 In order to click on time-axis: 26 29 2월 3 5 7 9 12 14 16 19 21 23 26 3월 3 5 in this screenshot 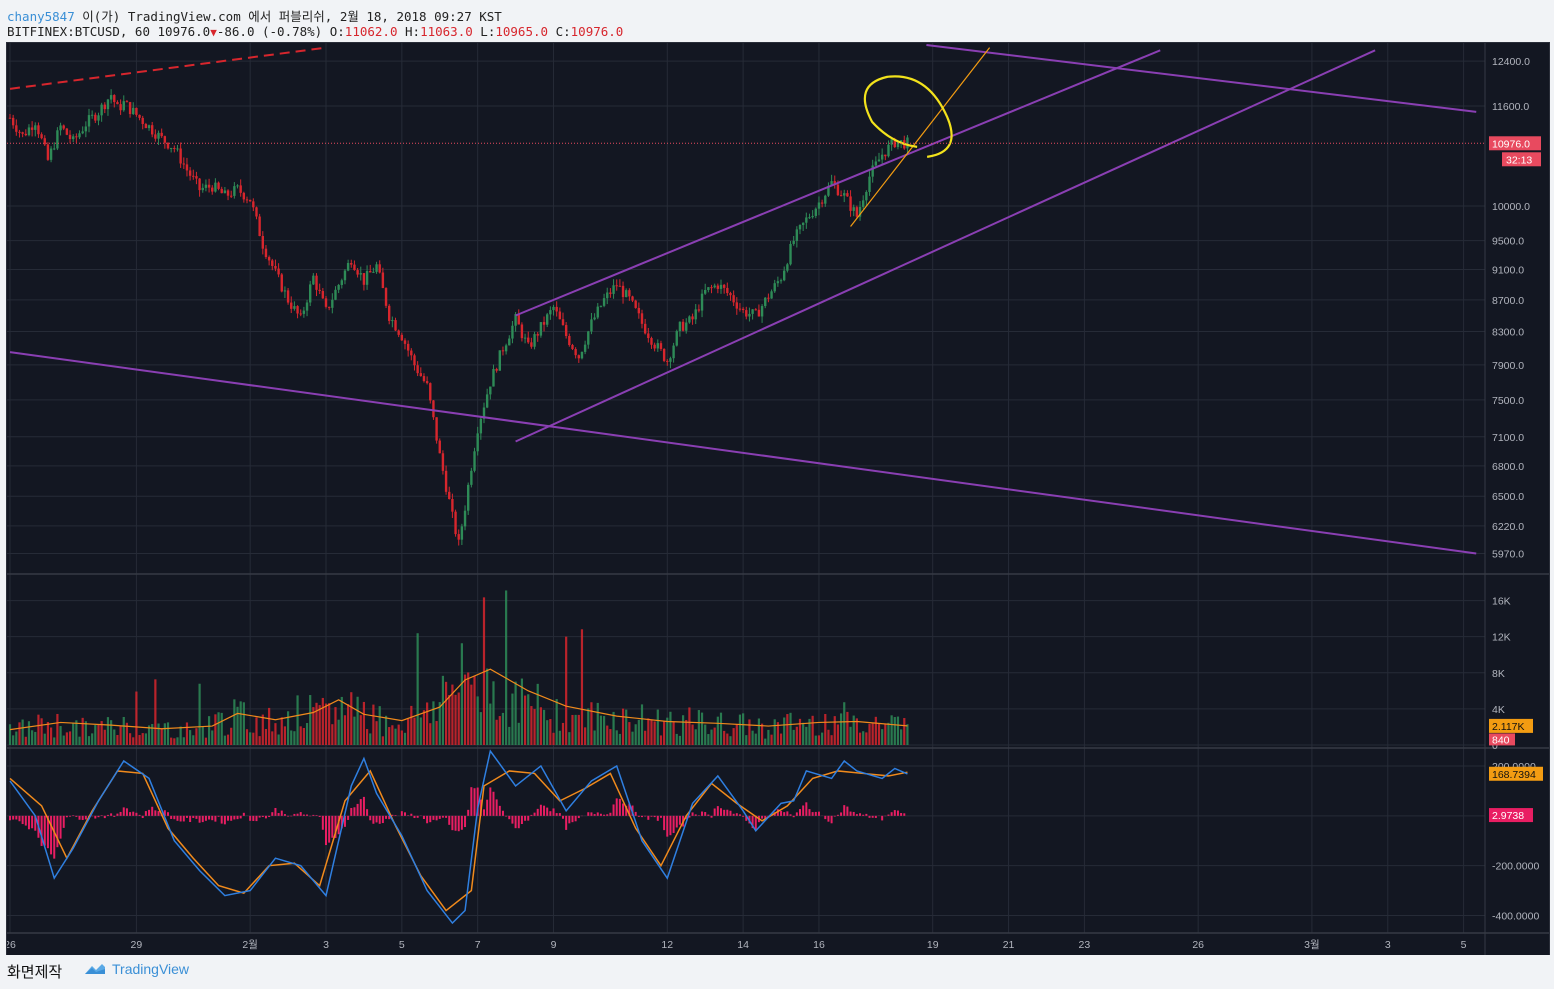, I will do `click(735, 945)`.